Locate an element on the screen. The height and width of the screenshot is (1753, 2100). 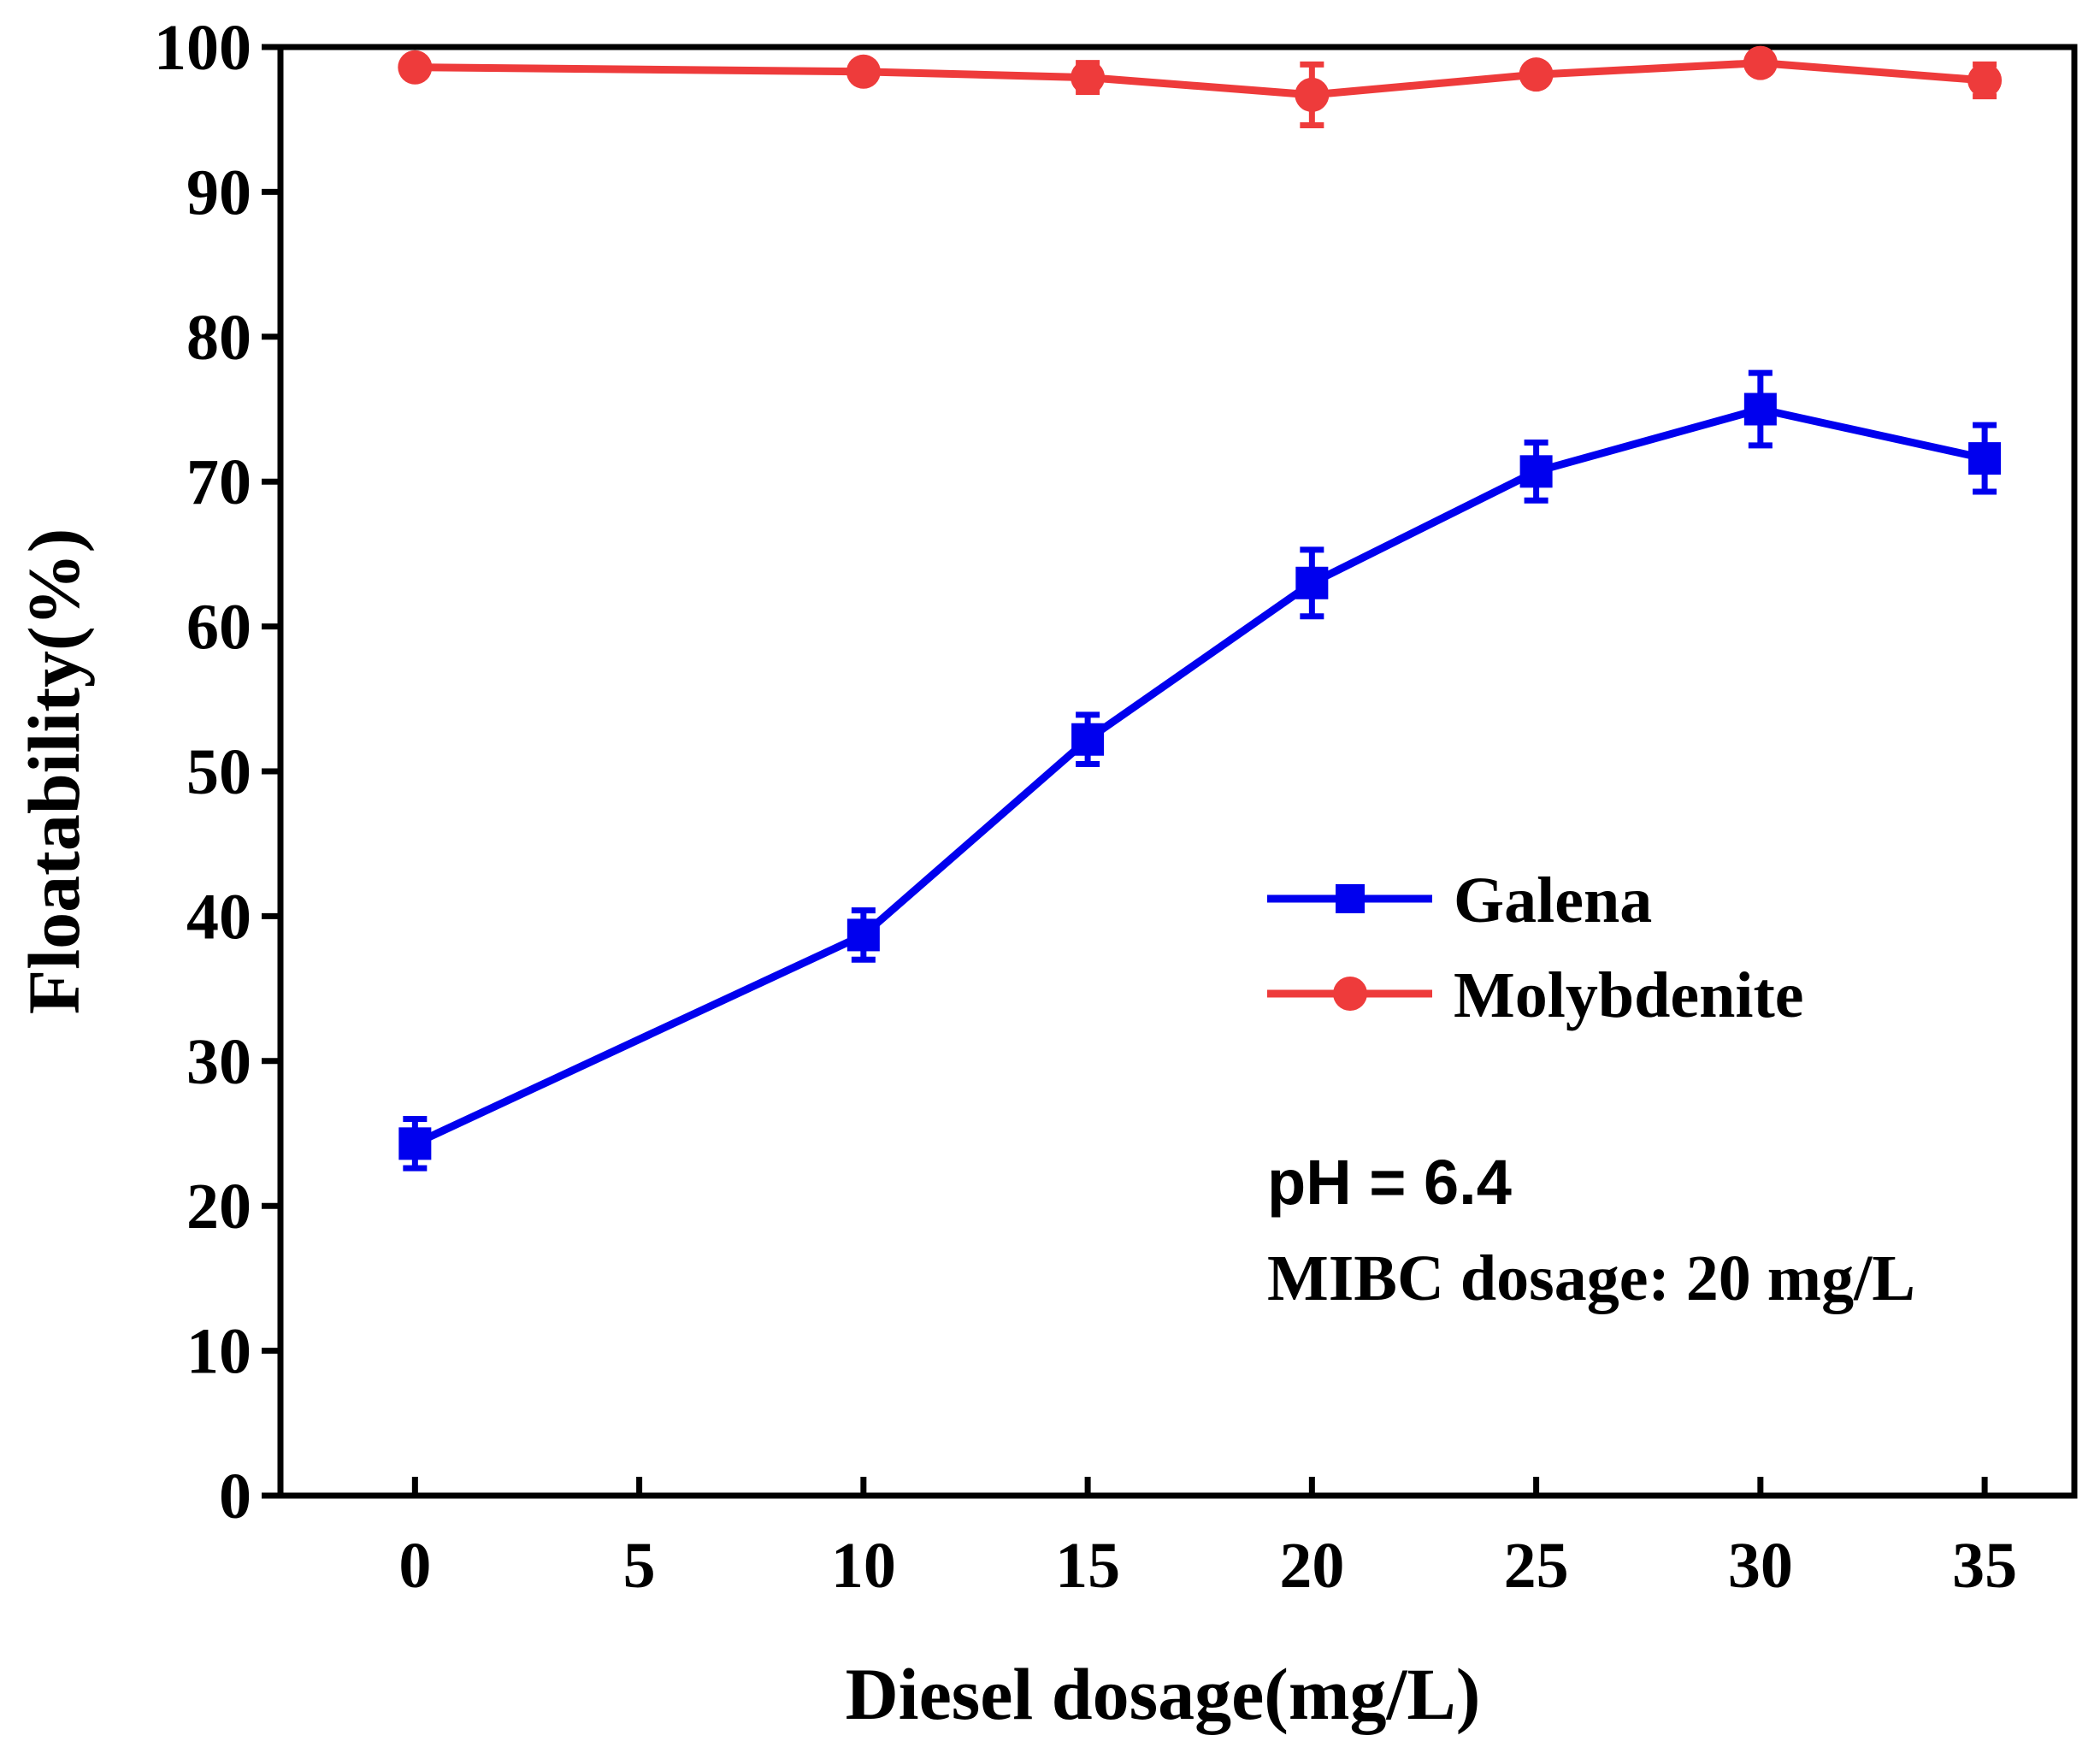
x-axis-label: Diesel dosage(mg/L) is located at coordinates (1163, 1694).